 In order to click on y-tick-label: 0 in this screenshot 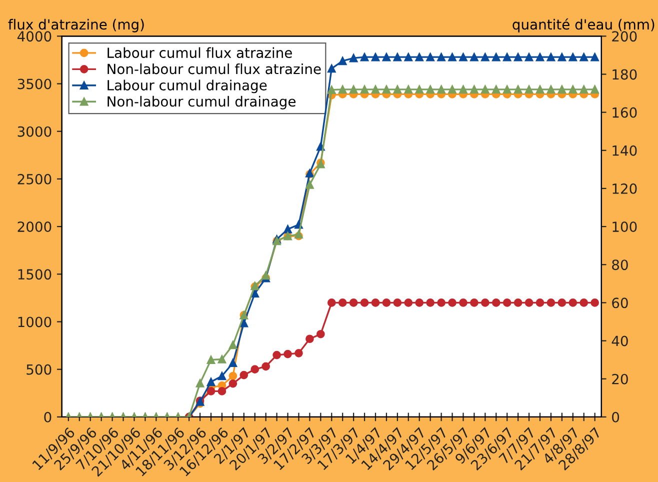, I will do `click(48, 417)`.